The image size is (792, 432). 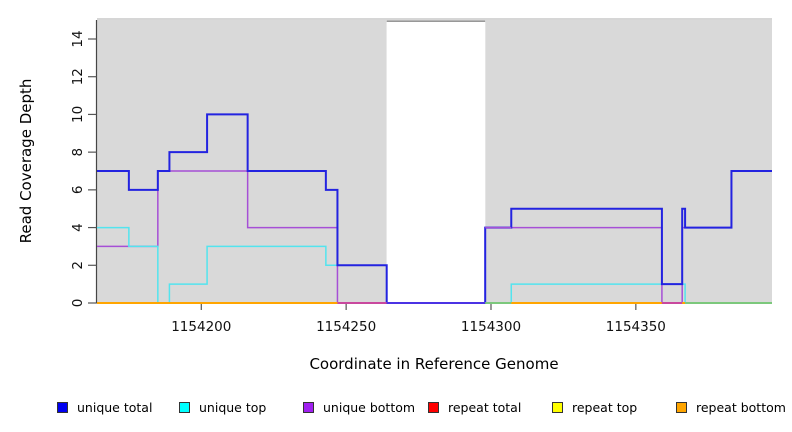 What do you see at coordinates (78, 38) in the screenshot?
I see `y-tick-label: 14` at bounding box center [78, 38].